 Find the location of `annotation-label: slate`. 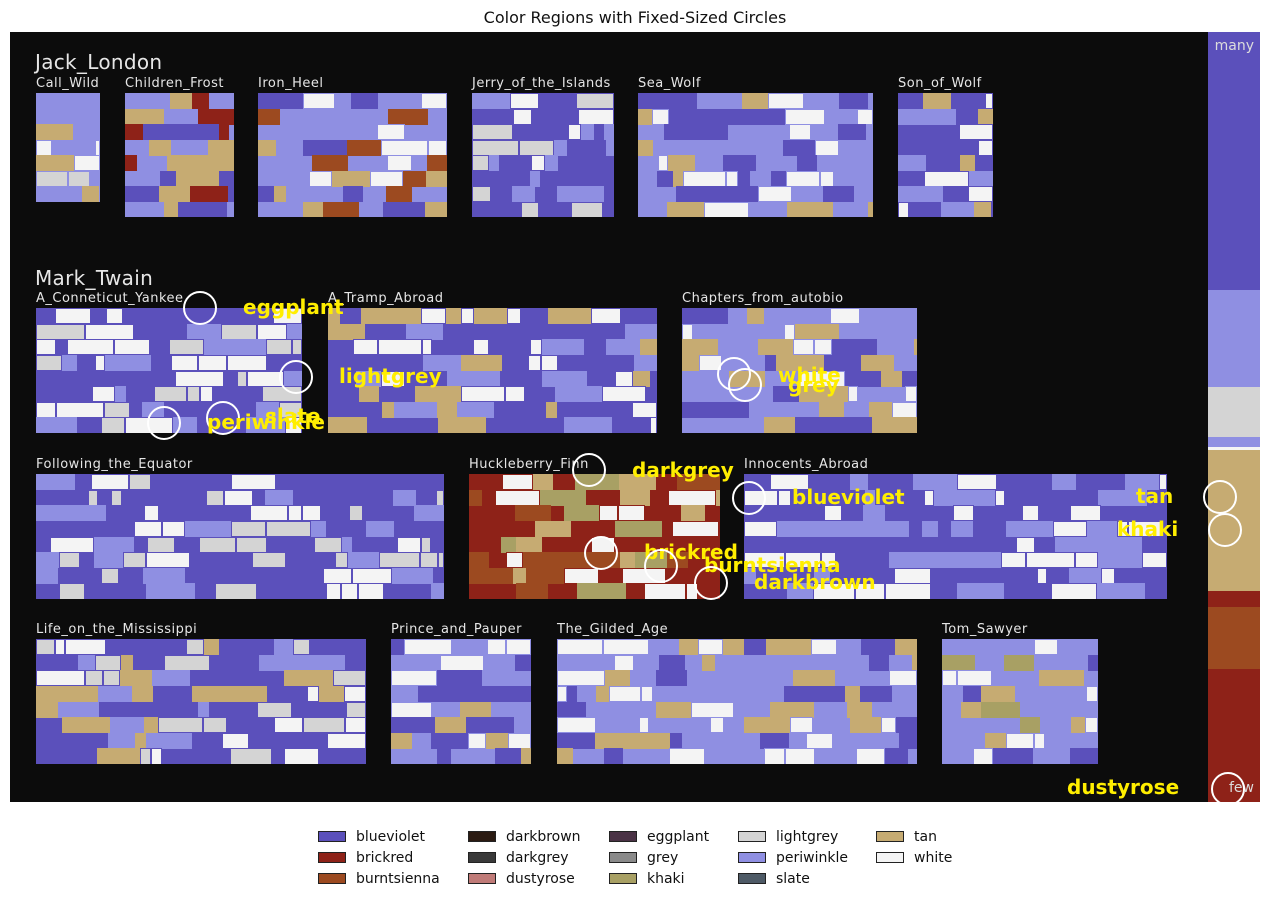

annotation-label: slate is located at coordinates (293, 416).